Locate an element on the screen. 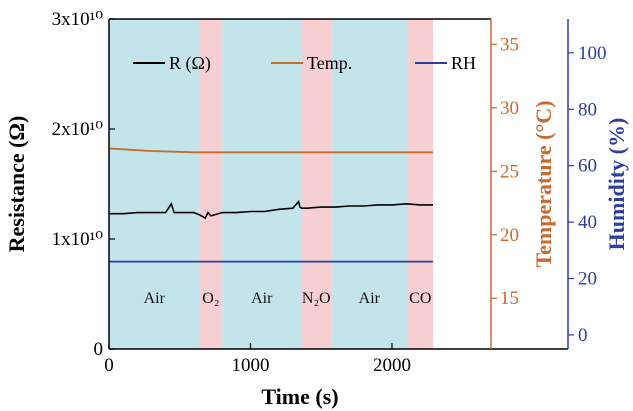  region-label-3: N₂O is located at coordinates (316, 298).